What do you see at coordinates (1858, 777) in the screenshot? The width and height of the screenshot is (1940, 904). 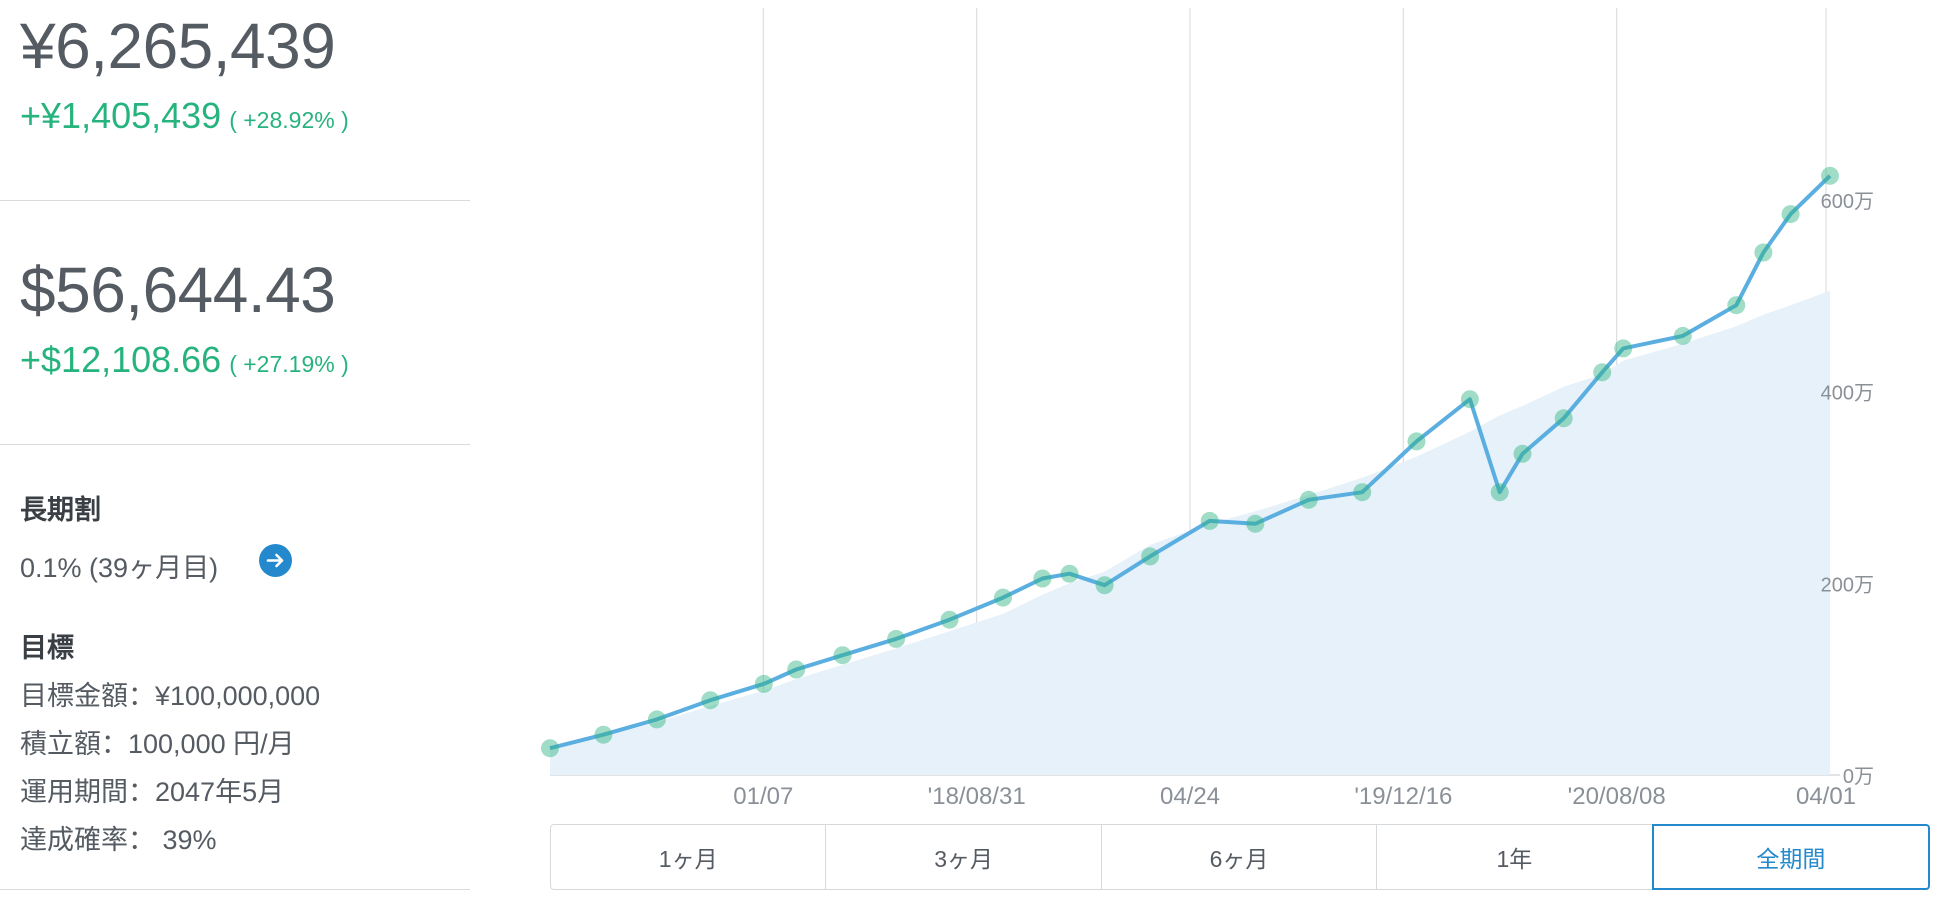 I see `y-tick-label: 0万` at bounding box center [1858, 777].